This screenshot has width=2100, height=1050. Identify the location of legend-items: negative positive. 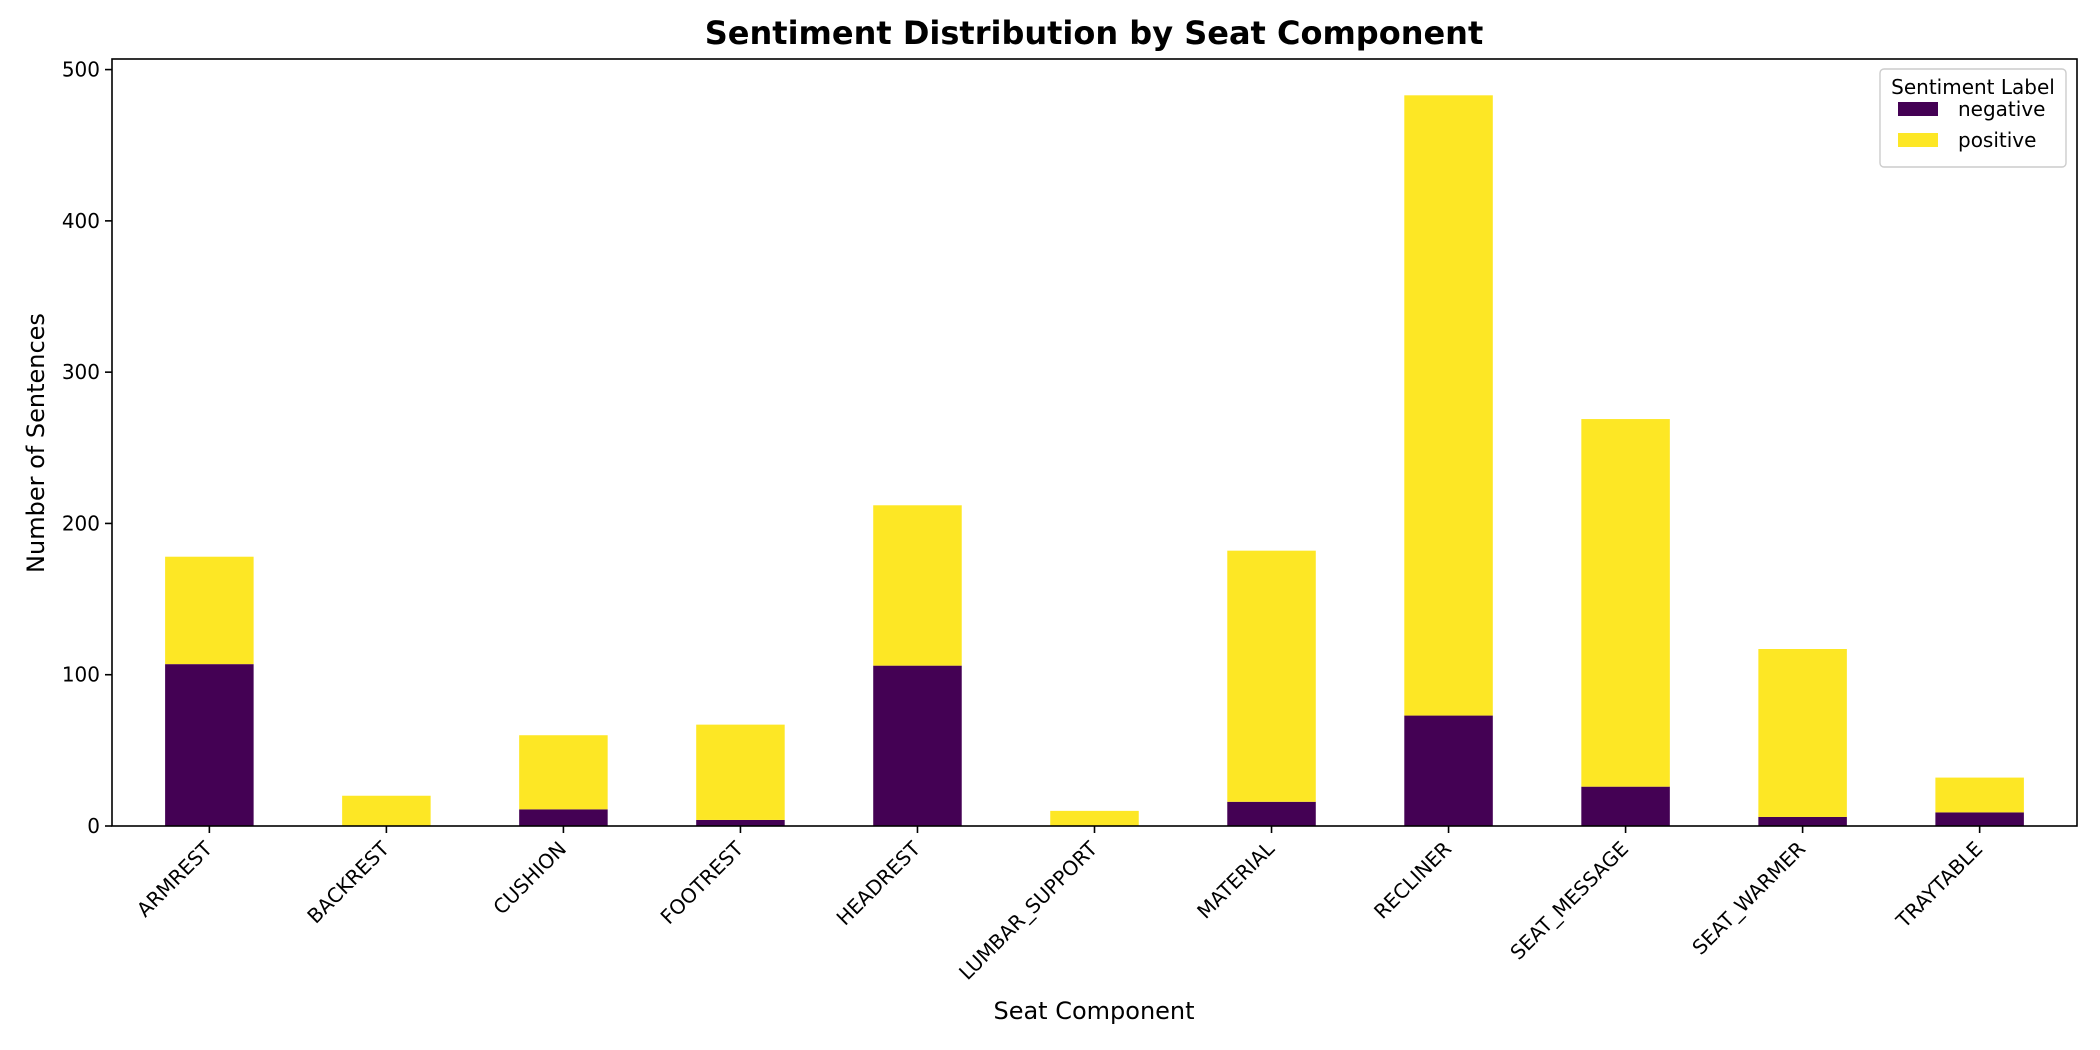
(1971, 124).